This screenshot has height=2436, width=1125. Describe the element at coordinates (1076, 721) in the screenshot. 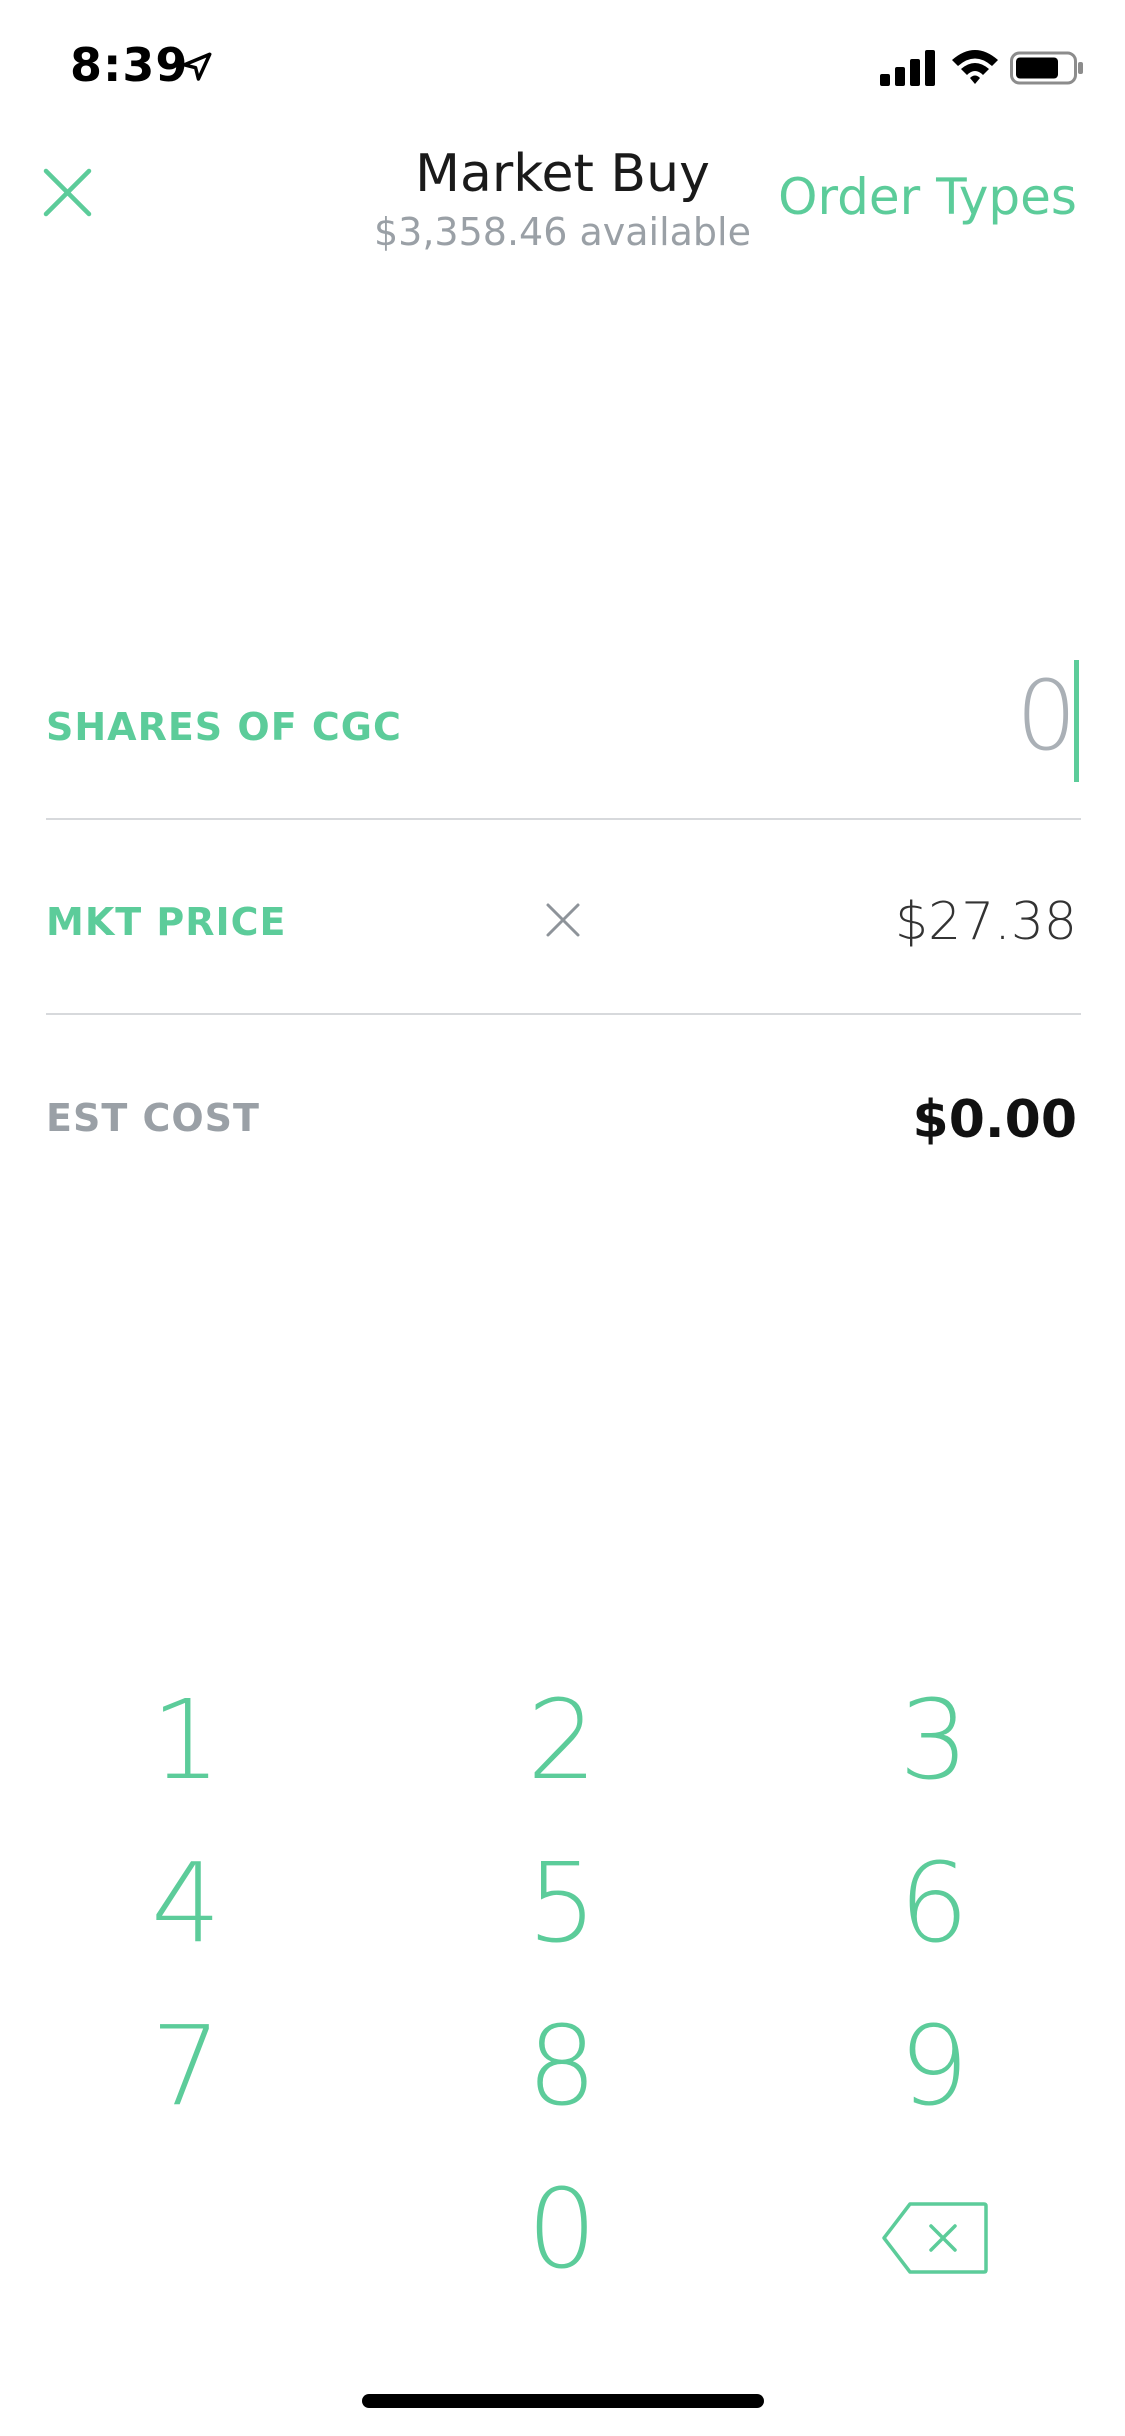

I see `text-cursor` at that location.